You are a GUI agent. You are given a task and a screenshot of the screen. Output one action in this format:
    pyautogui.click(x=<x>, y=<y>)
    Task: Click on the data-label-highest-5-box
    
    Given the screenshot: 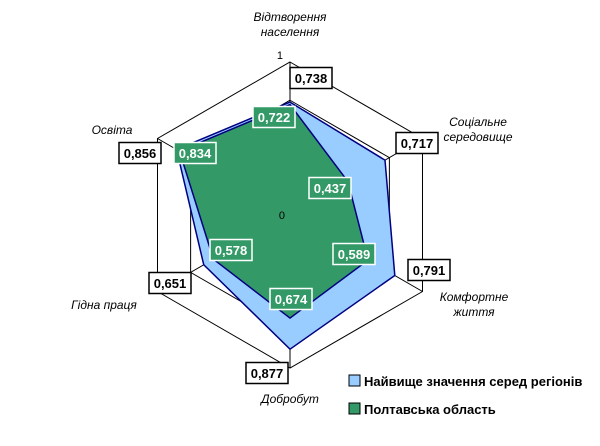 What is the action you would take?
    pyautogui.click(x=170, y=283)
    